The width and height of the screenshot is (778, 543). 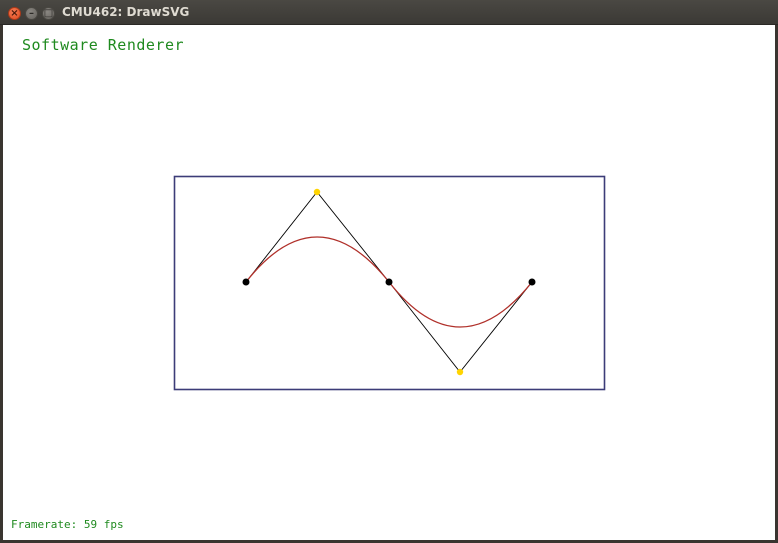 I want to click on window-title: CMU462: DrawSVG, so click(x=126, y=12).